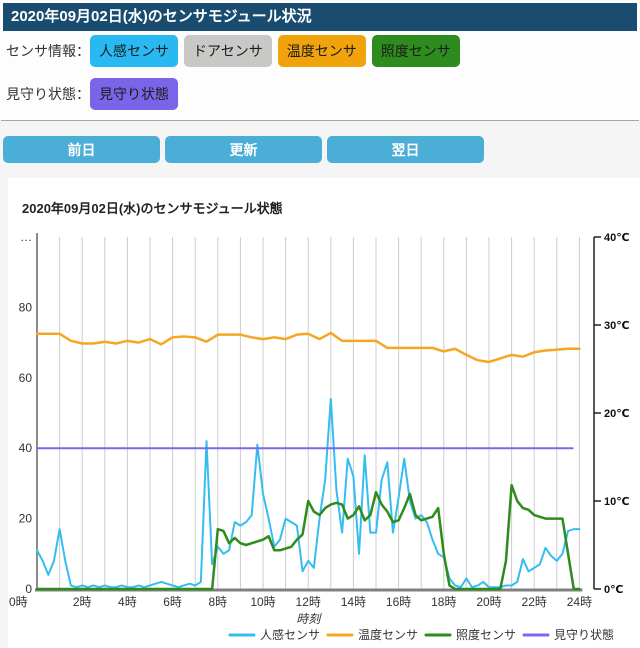 The image size is (640, 648). Describe the element at coordinates (486, 634) in the screenshot. I see `legend-label: 照度センサ` at that location.